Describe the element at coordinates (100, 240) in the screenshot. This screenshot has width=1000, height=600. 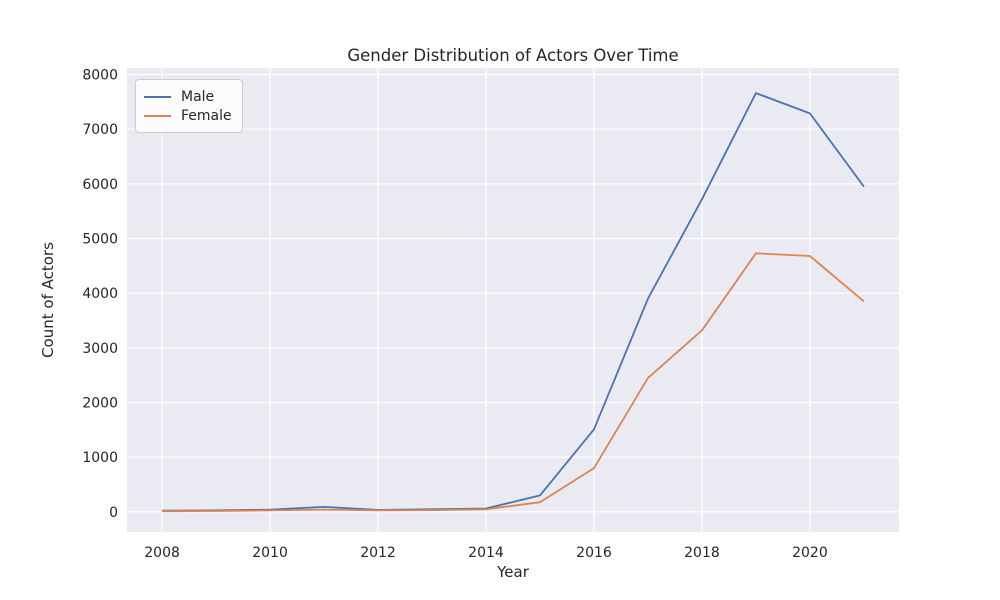
I see `y-tick-label: 5000` at that location.